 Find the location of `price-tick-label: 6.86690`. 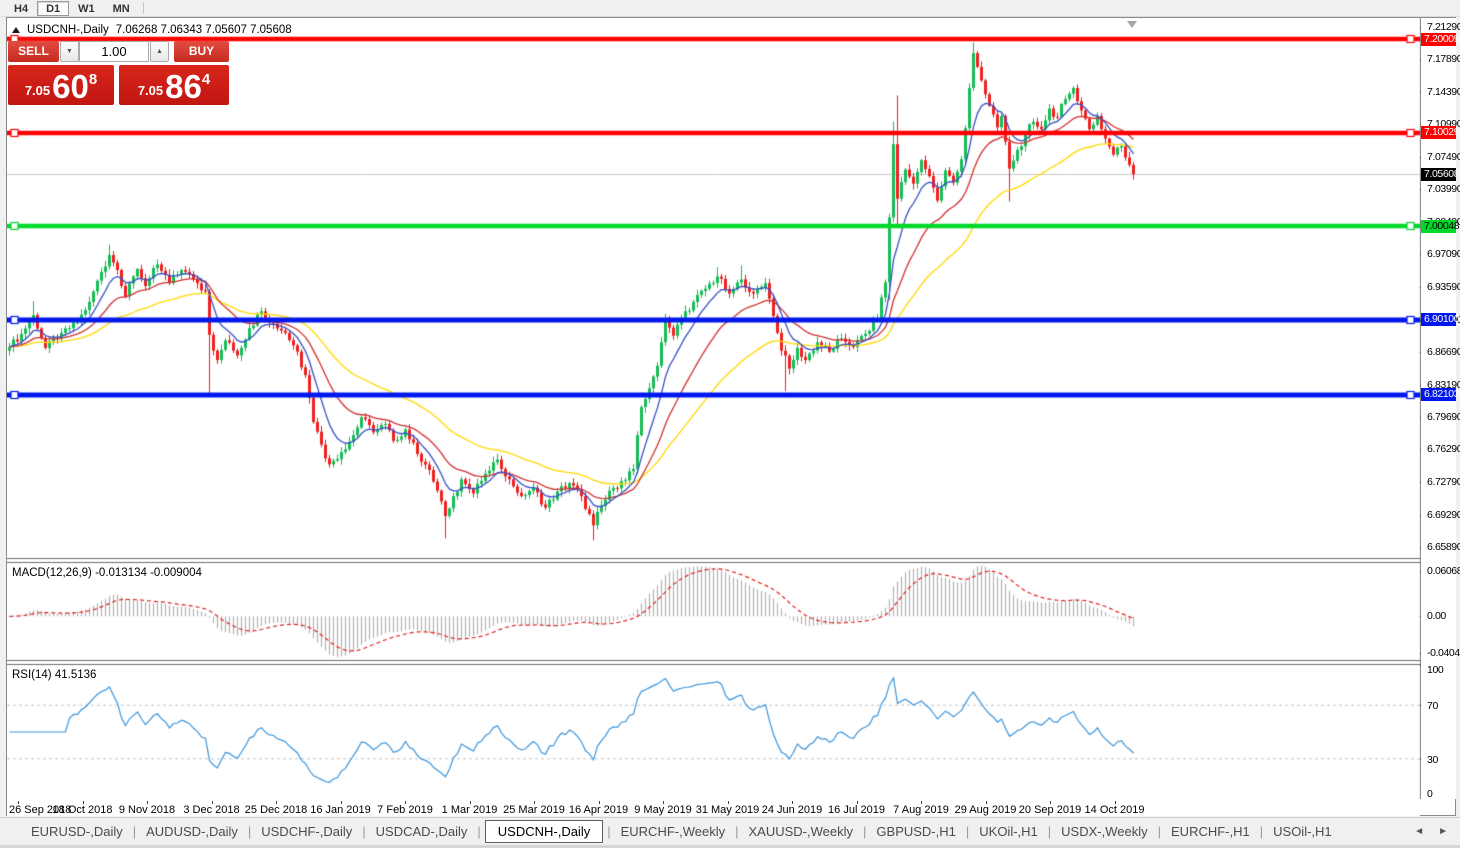

price-tick-label: 6.86690 is located at coordinates (1443, 351).